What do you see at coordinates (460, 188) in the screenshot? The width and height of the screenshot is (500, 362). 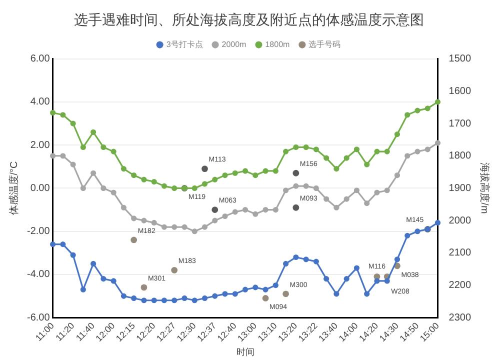 I see `y2-tick-label: 1900` at bounding box center [460, 188].